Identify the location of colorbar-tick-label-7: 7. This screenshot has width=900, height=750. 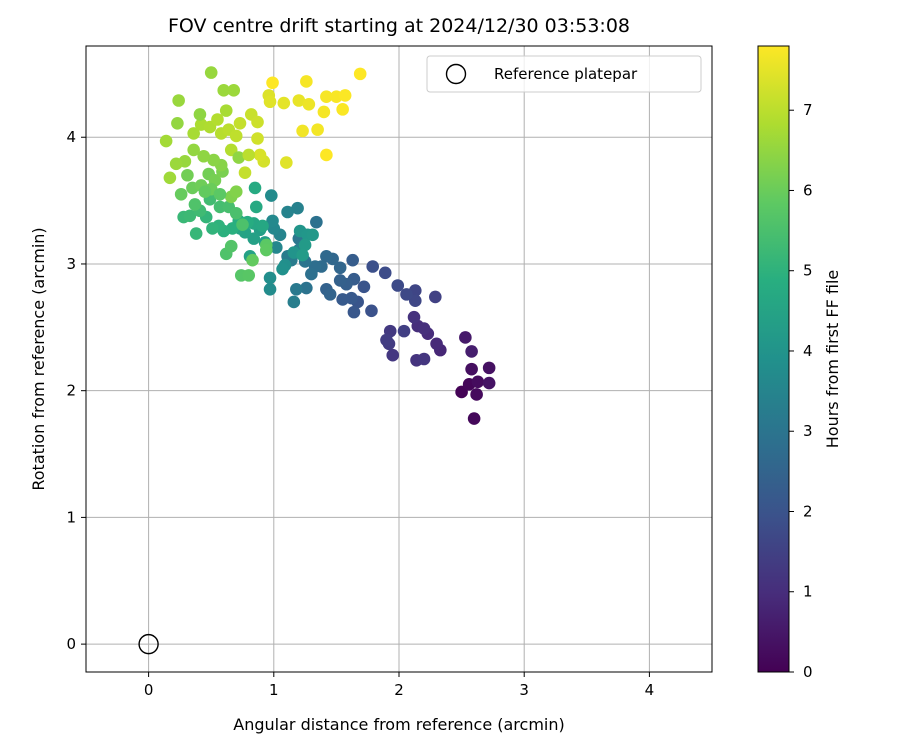
(808, 110).